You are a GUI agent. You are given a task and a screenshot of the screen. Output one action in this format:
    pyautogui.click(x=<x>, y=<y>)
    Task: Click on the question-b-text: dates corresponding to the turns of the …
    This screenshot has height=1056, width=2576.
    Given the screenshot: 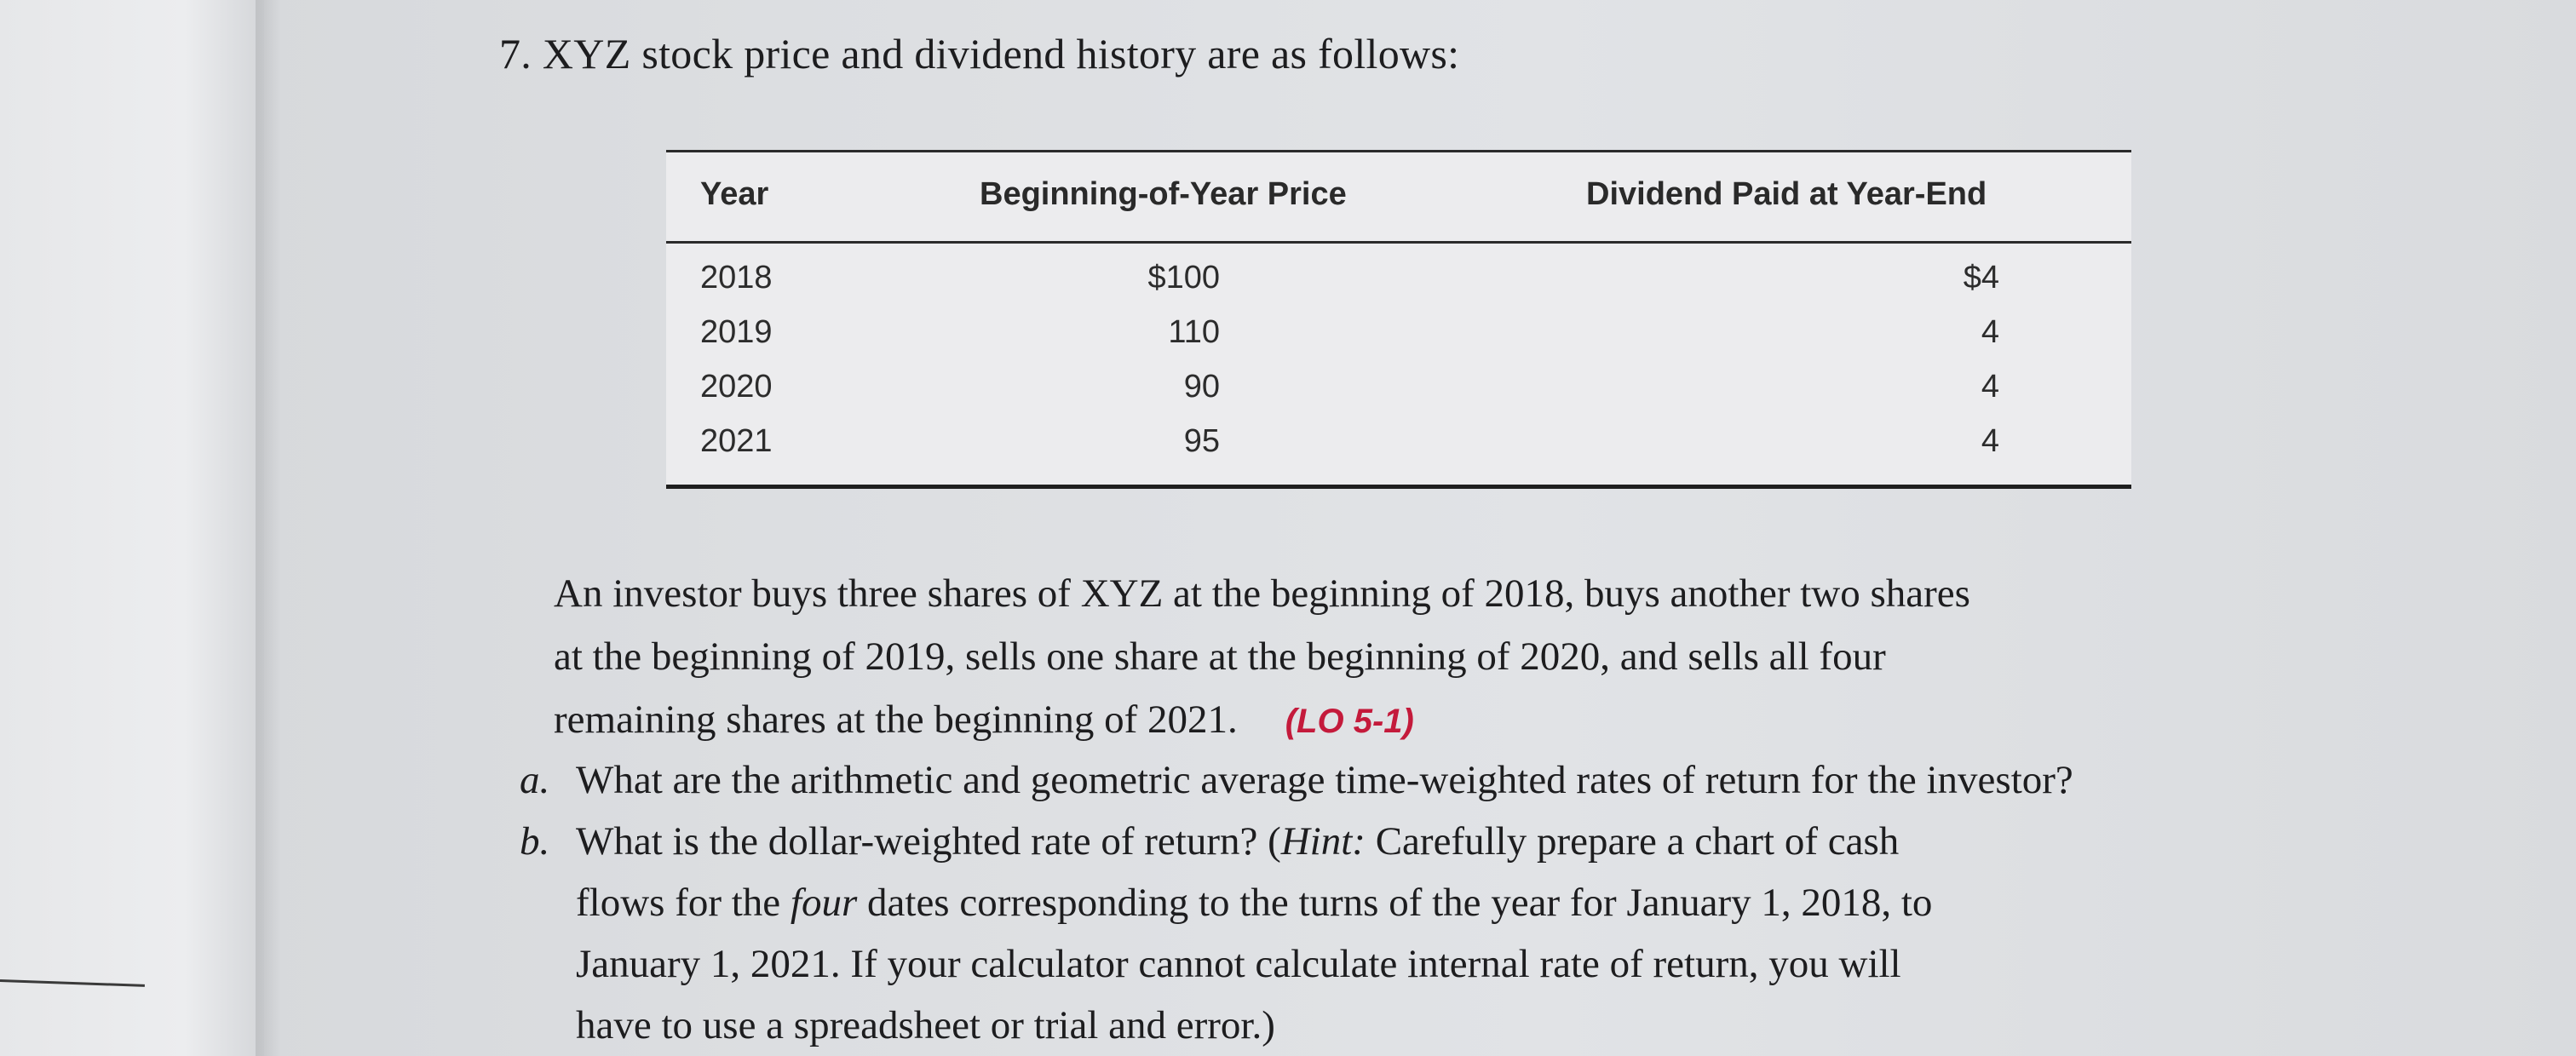 What is the action you would take?
    pyautogui.click(x=1395, y=903)
    